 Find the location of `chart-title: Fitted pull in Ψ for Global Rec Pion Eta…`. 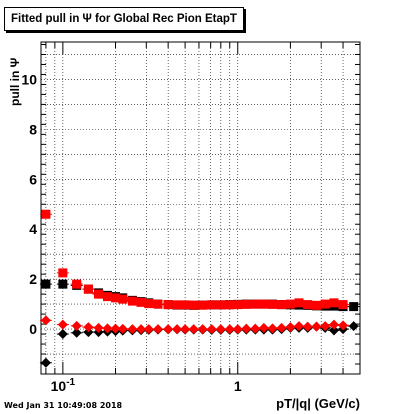

chart-title: Fitted pull in Ψ for Global Rec Pion Eta… is located at coordinates (124, 19).